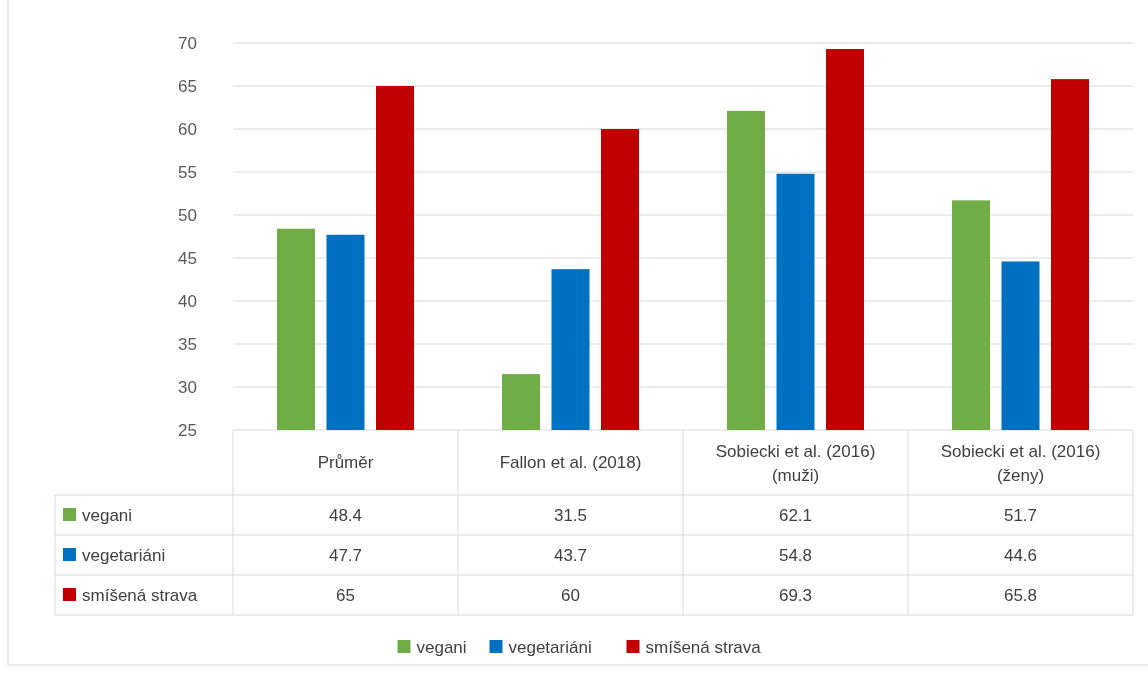 This screenshot has width=1148, height=677. What do you see at coordinates (187, 258) in the screenshot?
I see `y-tick-label: 45` at bounding box center [187, 258].